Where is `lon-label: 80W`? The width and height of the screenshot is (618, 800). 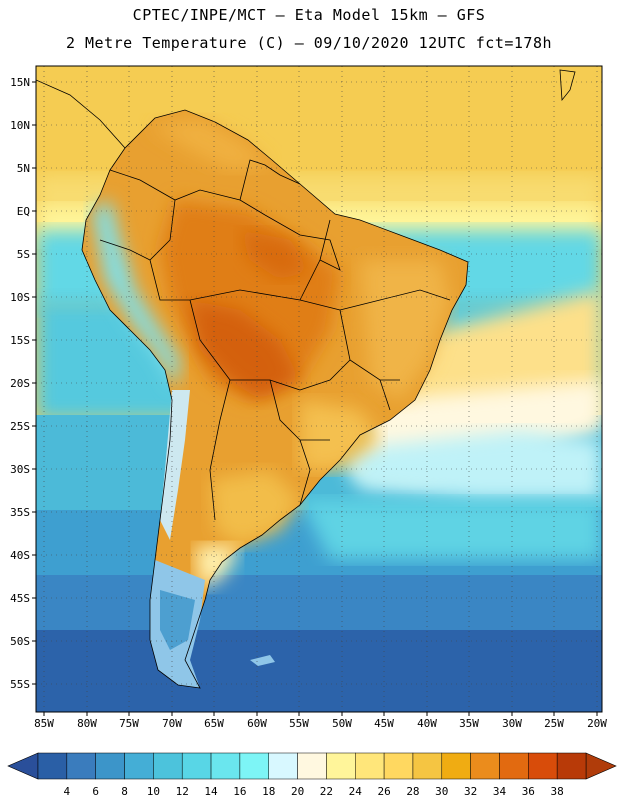
lon-label: 80W is located at coordinates (87, 723).